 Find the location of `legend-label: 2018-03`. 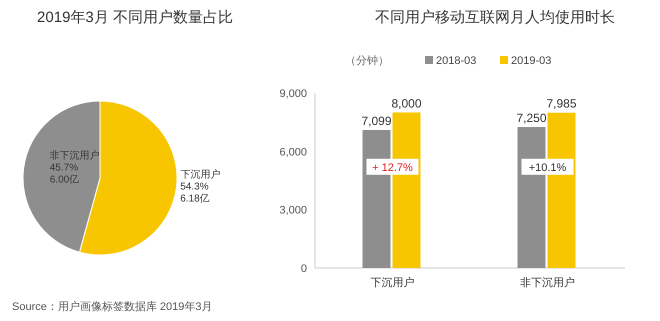

legend-label: 2018-03 is located at coordinates (456, 61).